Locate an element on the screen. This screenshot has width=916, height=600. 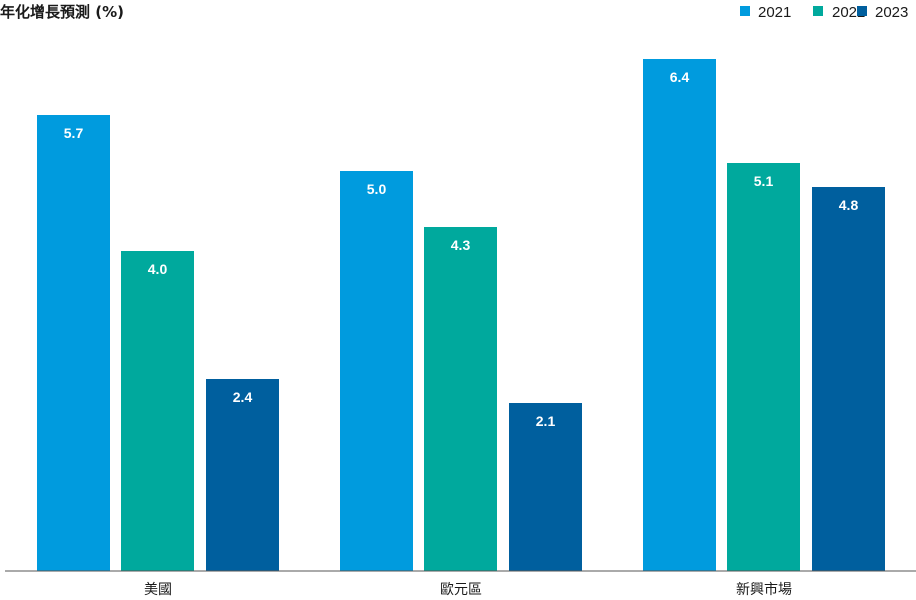
bar-eurozone-2023 is located at coordinates (545, 487).